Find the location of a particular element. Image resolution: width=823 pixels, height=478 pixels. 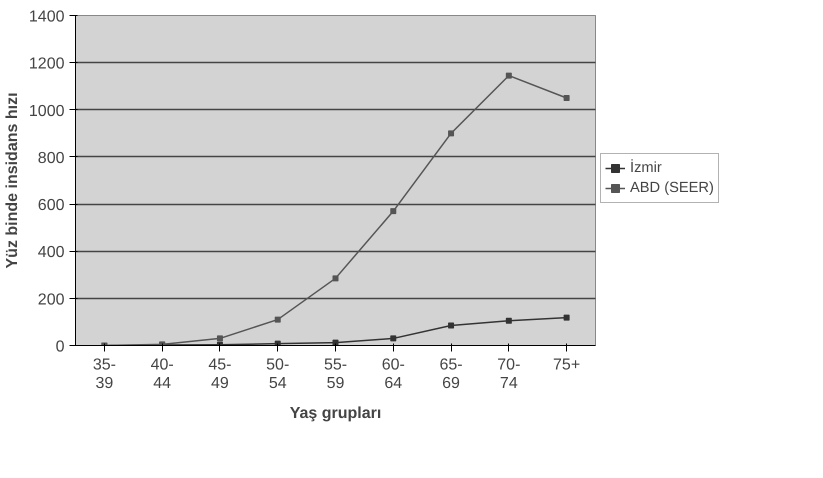

y-tick-label: 200 is located at coordinates (51, 299).